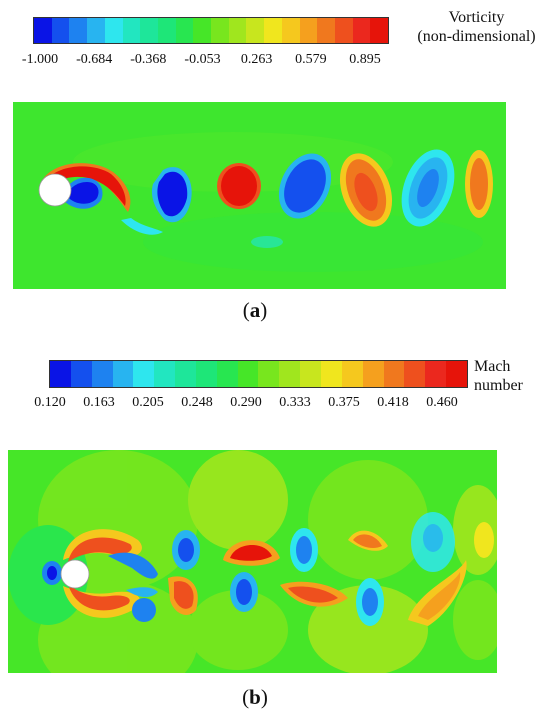  I want to click on vorticity-tick-label: -0.053, so click(202, 59).